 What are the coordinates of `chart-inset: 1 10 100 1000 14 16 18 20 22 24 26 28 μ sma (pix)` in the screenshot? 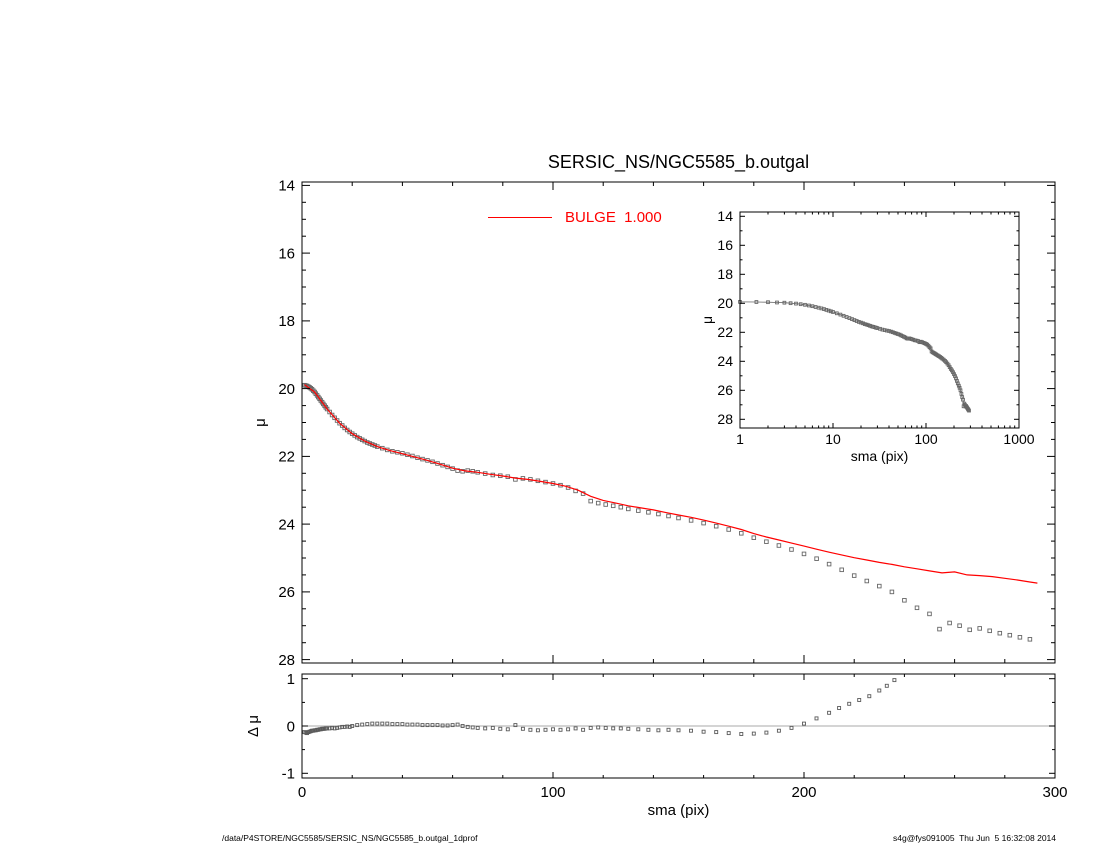 It's located at (867, 336).